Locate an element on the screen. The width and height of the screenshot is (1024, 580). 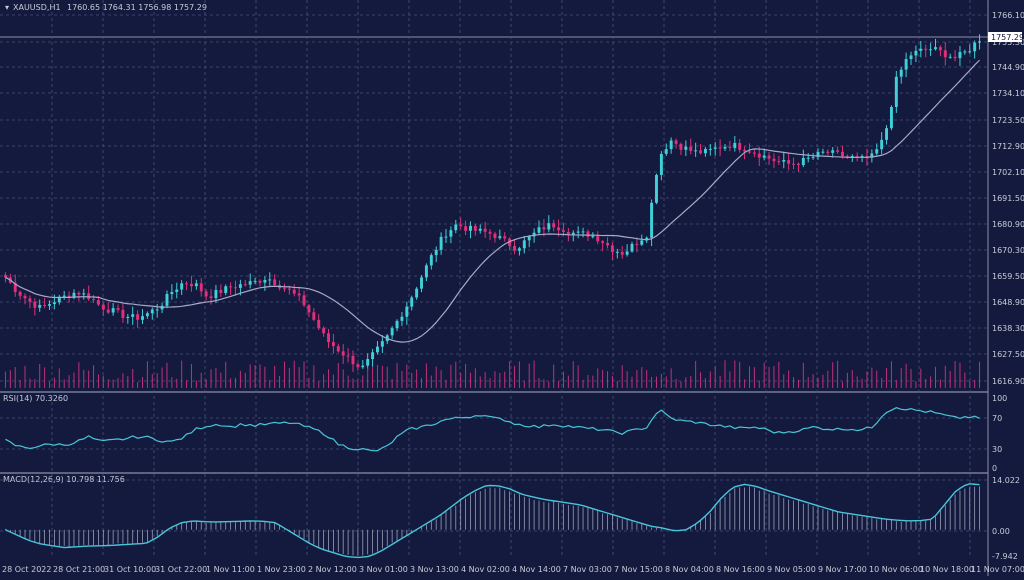
macd-tick: 14.022 is located at coordinates (1006, 480).